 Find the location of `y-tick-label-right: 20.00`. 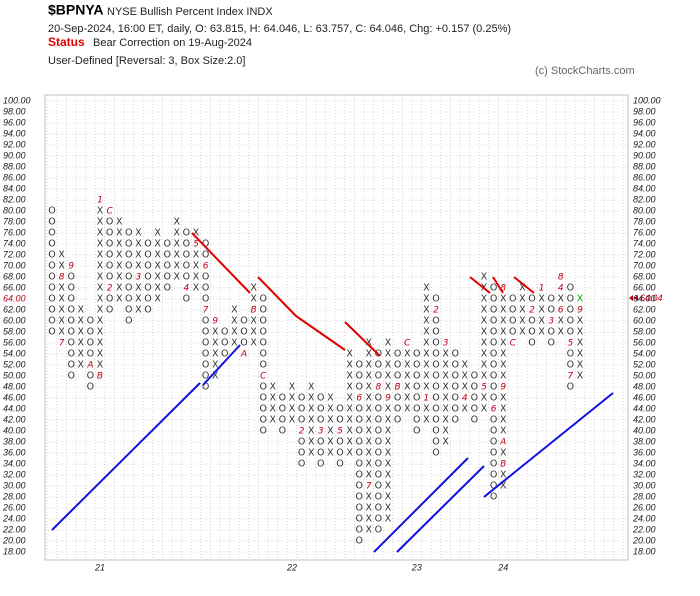

y-tick-label-right: 20.00 is located at coordinates (644, 540).